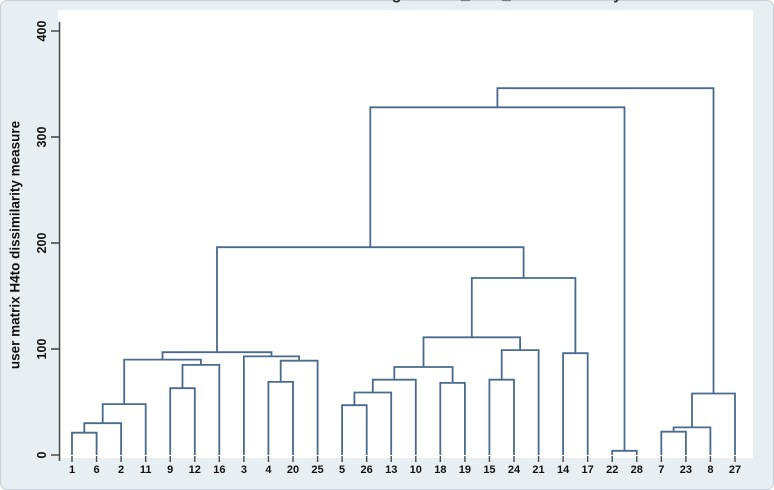 The height and width of the screenshot is (490, 774). Describe the element at coordinates (391, 470) in the screenshot. I see `leaf-label: 13` at that location.